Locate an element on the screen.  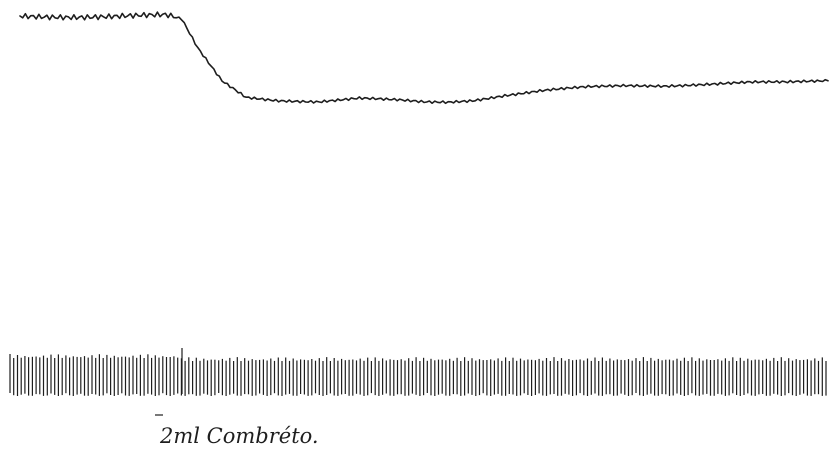
heartbeat-ticks-group is located at coordinates (418, 372).